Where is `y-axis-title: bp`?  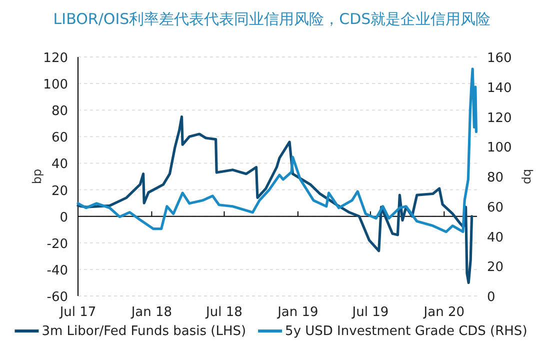 y-axis-title: bp is located at coordinates (37, 176).